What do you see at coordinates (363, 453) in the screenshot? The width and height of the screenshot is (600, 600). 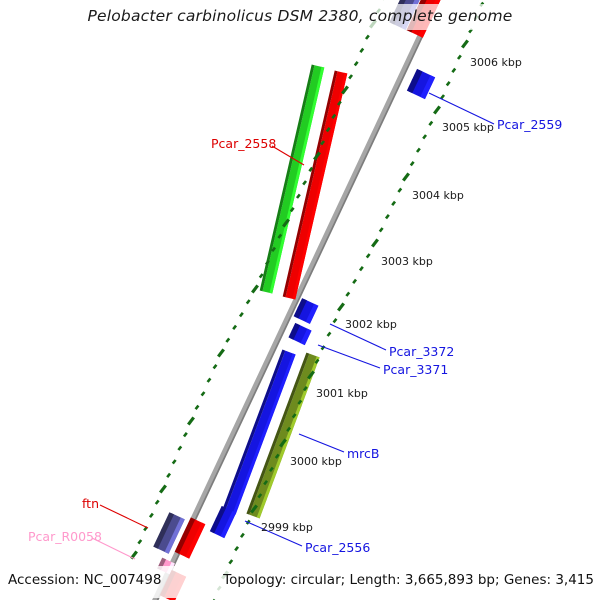 I see `gene-label-mrcB: mrcB` at bounding box center [363, 453].